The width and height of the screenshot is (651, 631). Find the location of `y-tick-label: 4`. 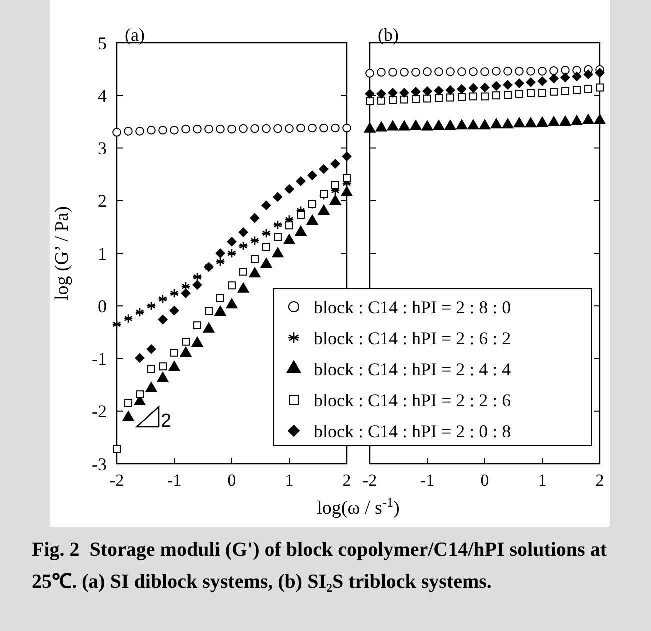

y-tick-label: 4 is located at coordinates (102, 96).